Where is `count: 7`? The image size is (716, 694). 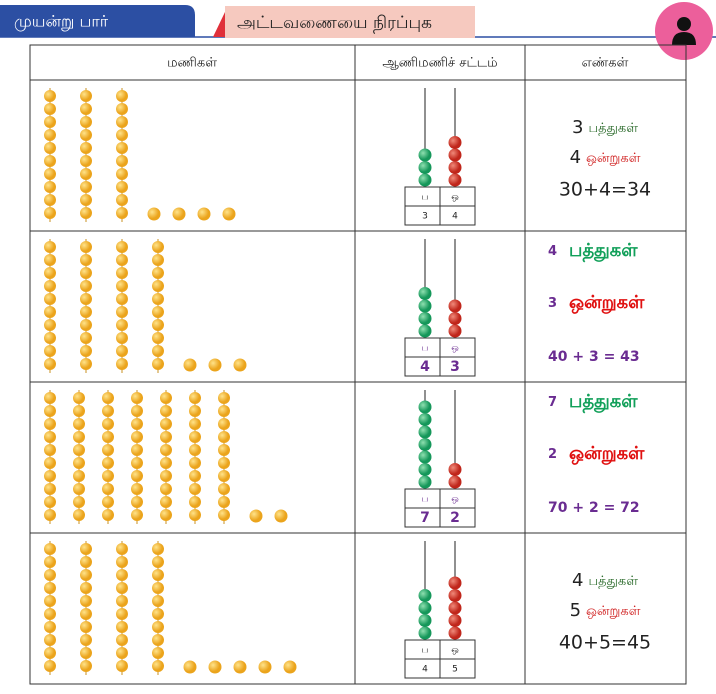
count: 7 is located at coordinates (552, 402).